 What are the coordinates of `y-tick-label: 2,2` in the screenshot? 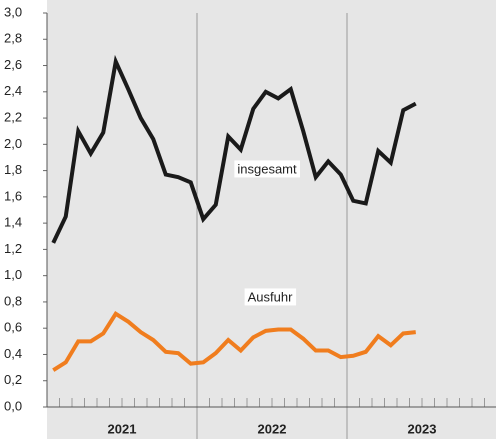 It's located at (13, 117).